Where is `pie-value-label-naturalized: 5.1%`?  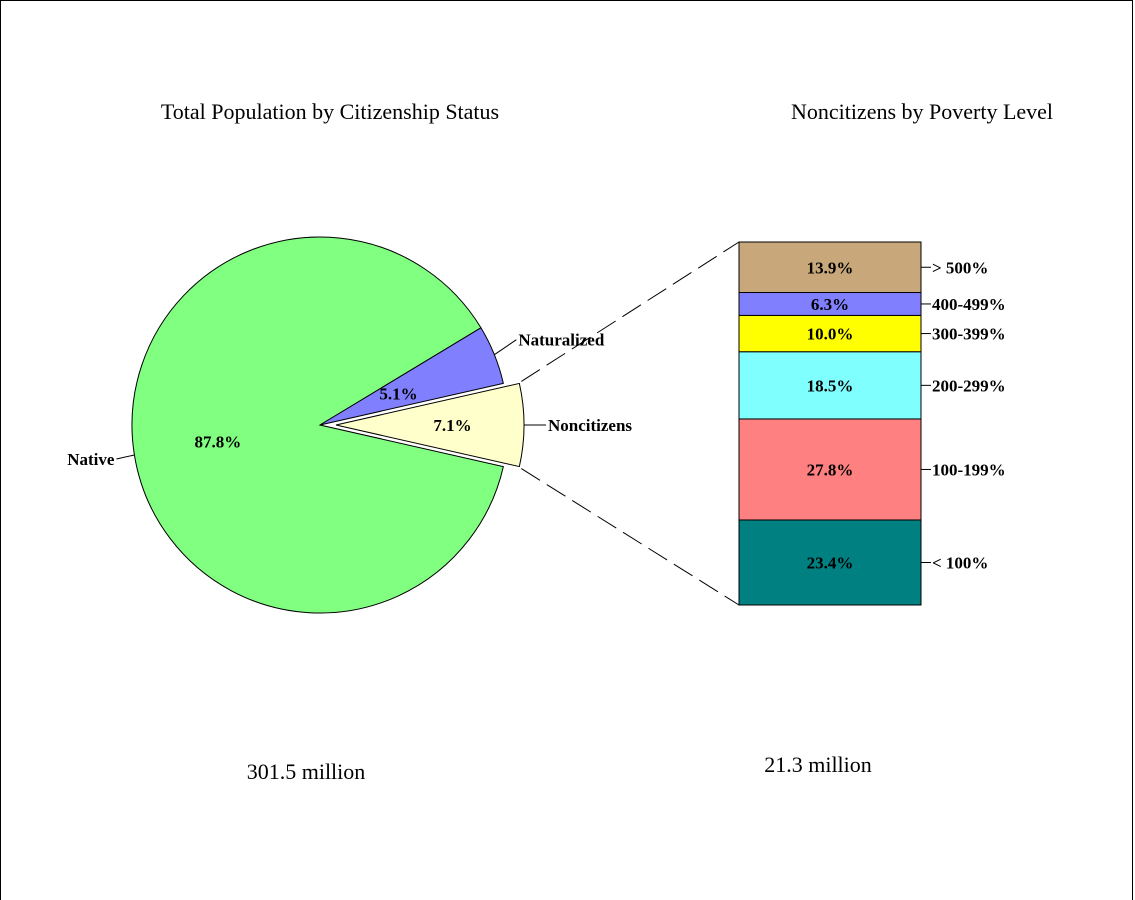
pie-value-label-naturalized: 5.1% is located at coordinates (398, 393).